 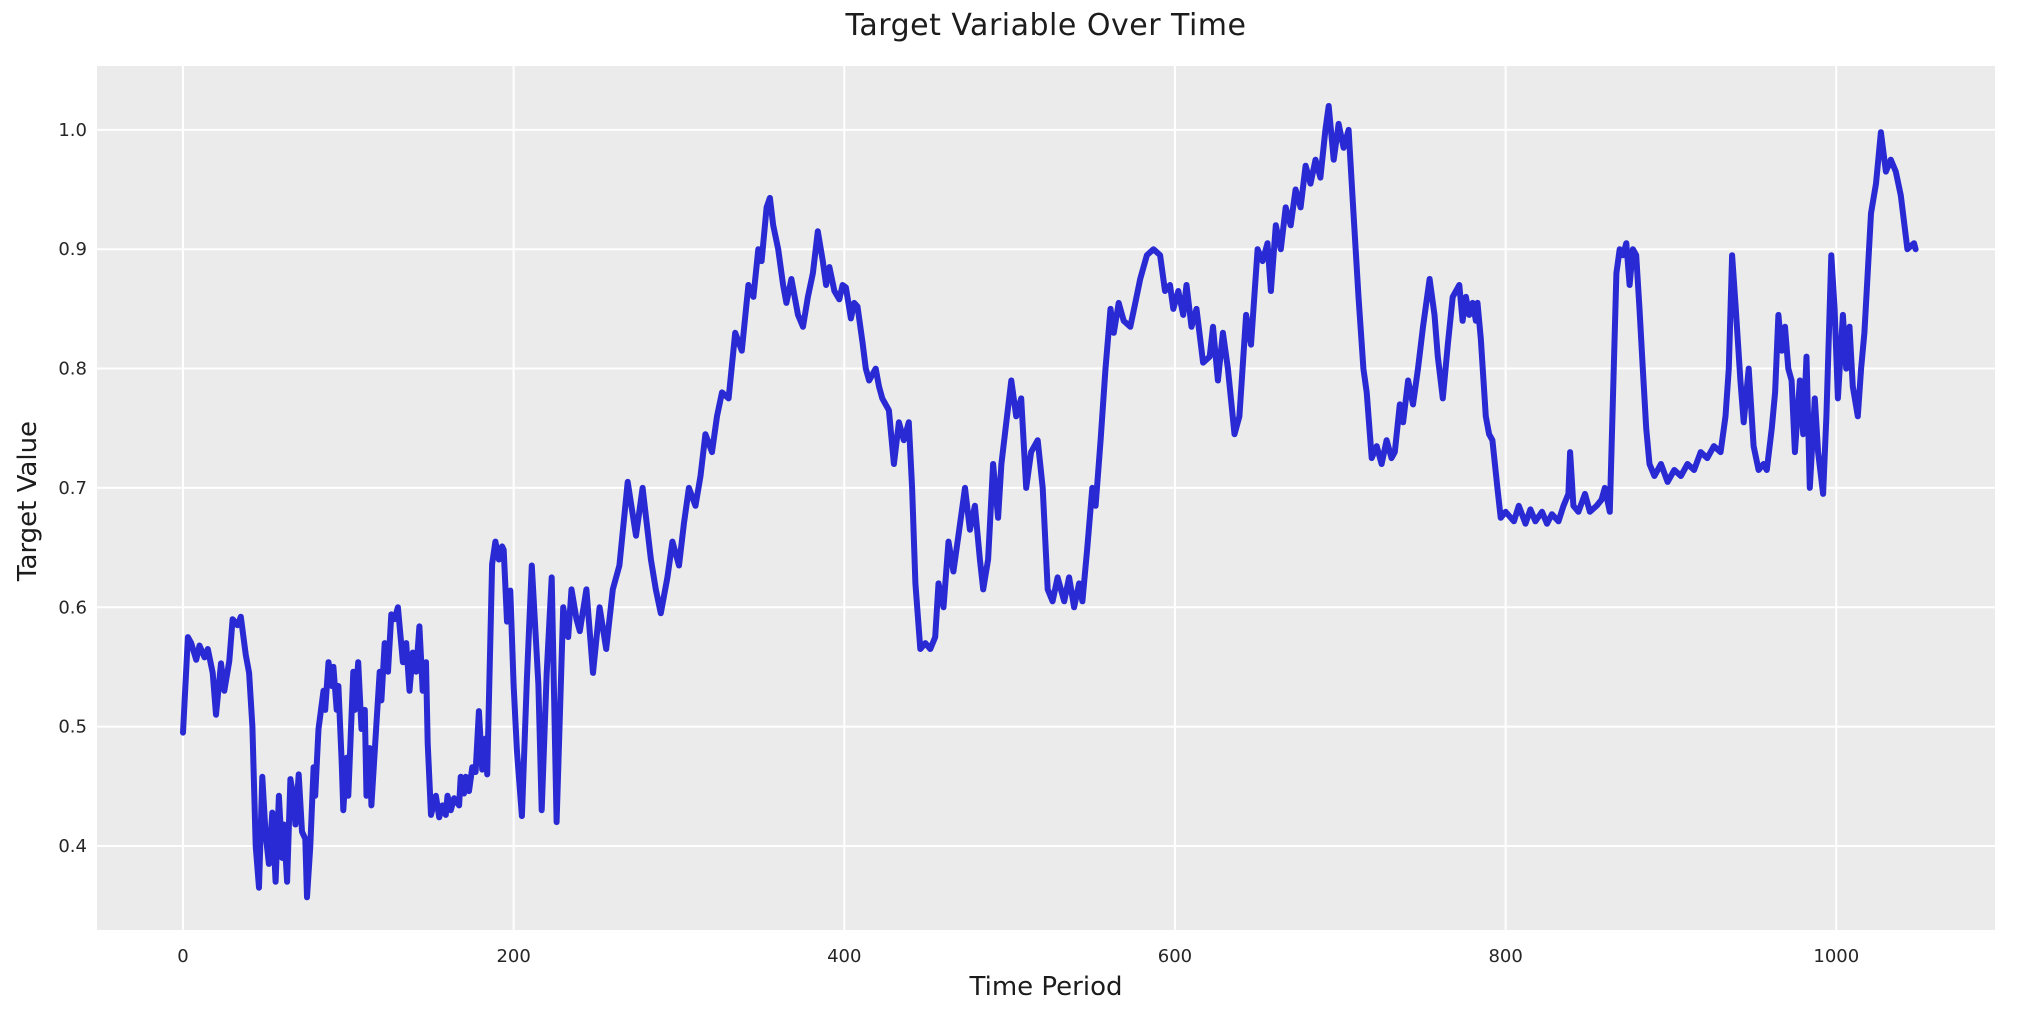 What do you see at coordinates (1046, 987) in the screenshot?
I see `x-axis-label: Time Period` at bounding box center [1046, 987].